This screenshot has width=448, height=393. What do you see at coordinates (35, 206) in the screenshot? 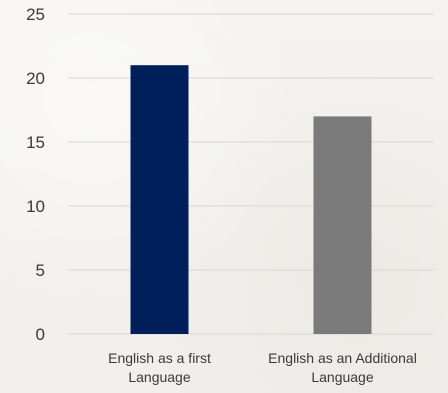
I see `y-tick-label: 10` at bounding box center [35, 206].